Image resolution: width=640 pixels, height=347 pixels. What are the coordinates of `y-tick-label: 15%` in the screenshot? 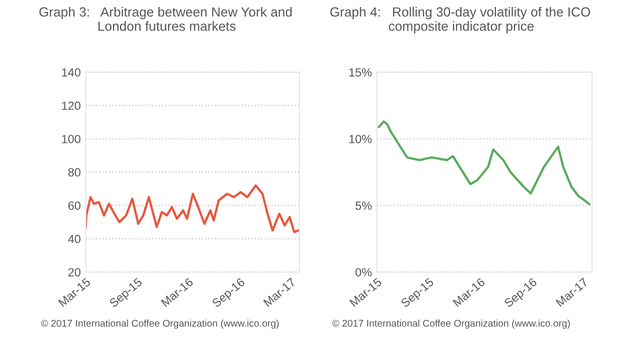 It's located at (360, 72).